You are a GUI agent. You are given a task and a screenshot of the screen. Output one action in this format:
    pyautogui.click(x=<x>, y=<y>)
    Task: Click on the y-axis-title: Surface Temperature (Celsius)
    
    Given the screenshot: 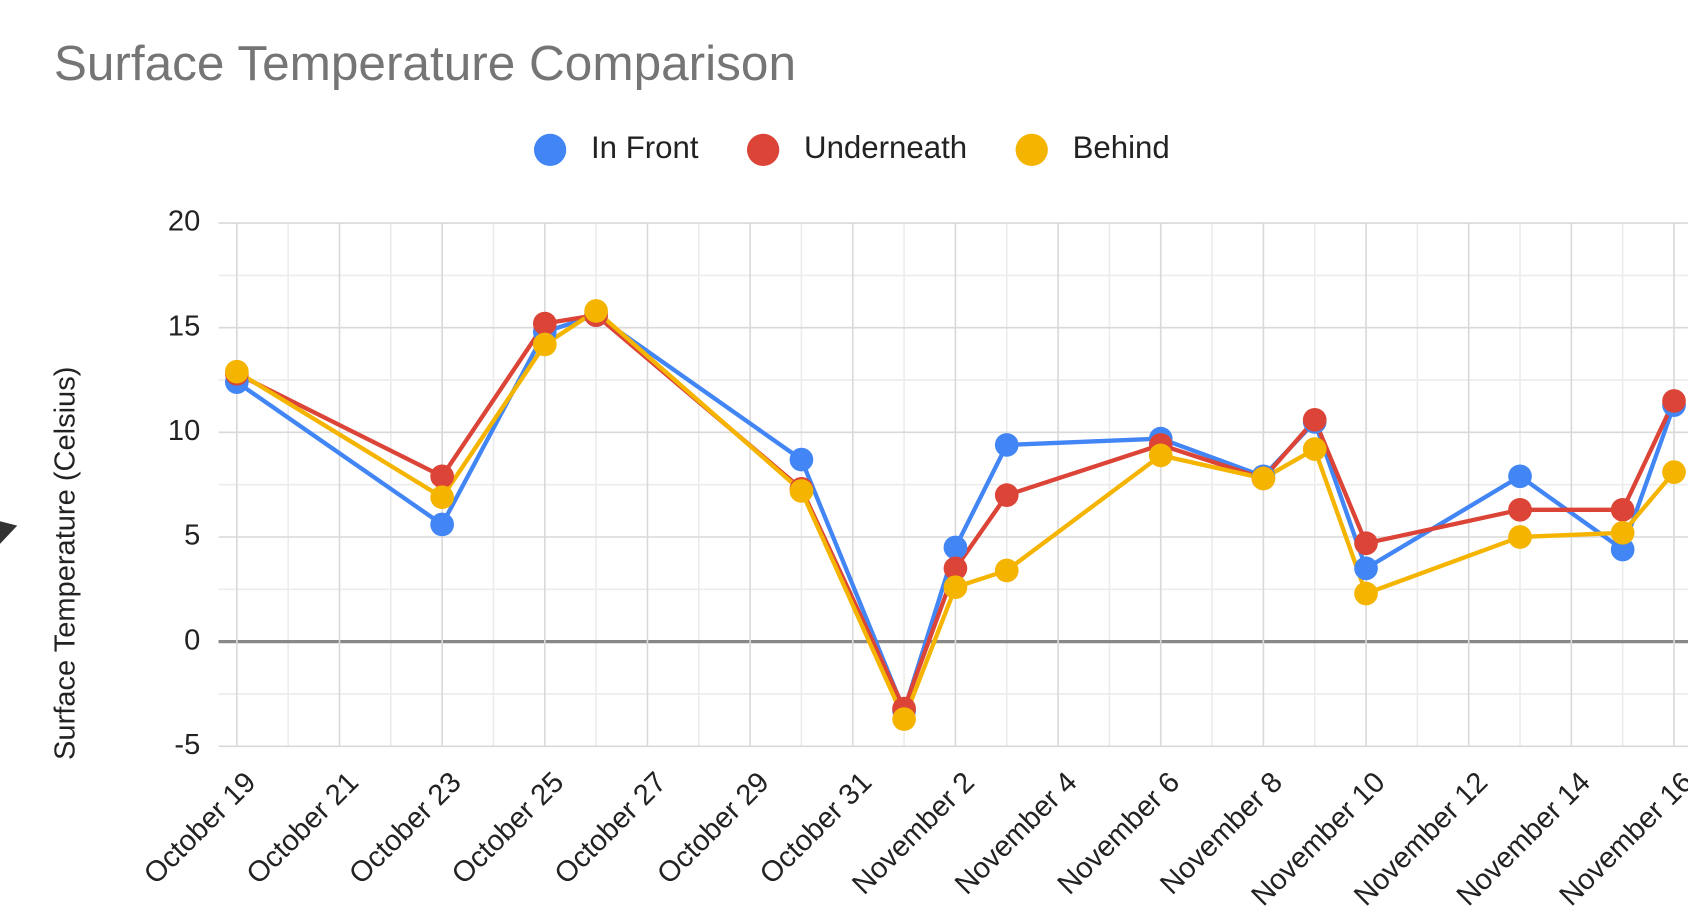 What is the action you would take?
    pyautogui.click(x=65, y=563)
    